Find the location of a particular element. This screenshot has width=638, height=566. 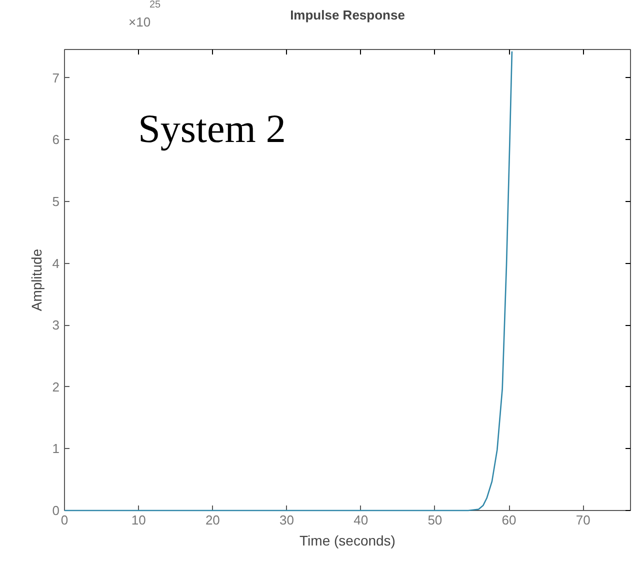

x-axis-title: Time (seconds) is located at coordinates (348, 540).